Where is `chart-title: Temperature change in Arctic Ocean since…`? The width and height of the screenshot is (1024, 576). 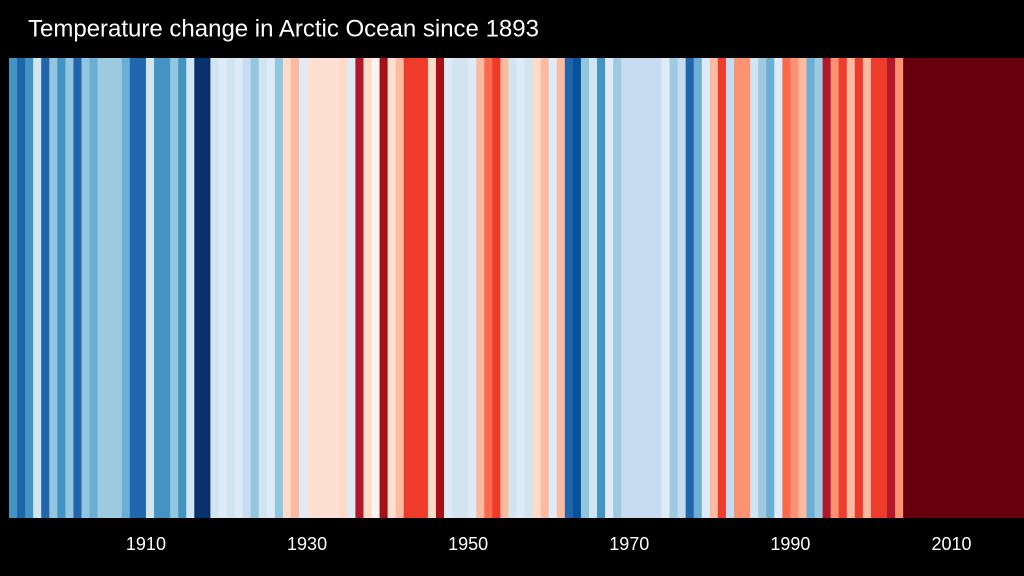
chart-title: Temperature change in Arctic Ocean since… is located at coordinates (283, 28).